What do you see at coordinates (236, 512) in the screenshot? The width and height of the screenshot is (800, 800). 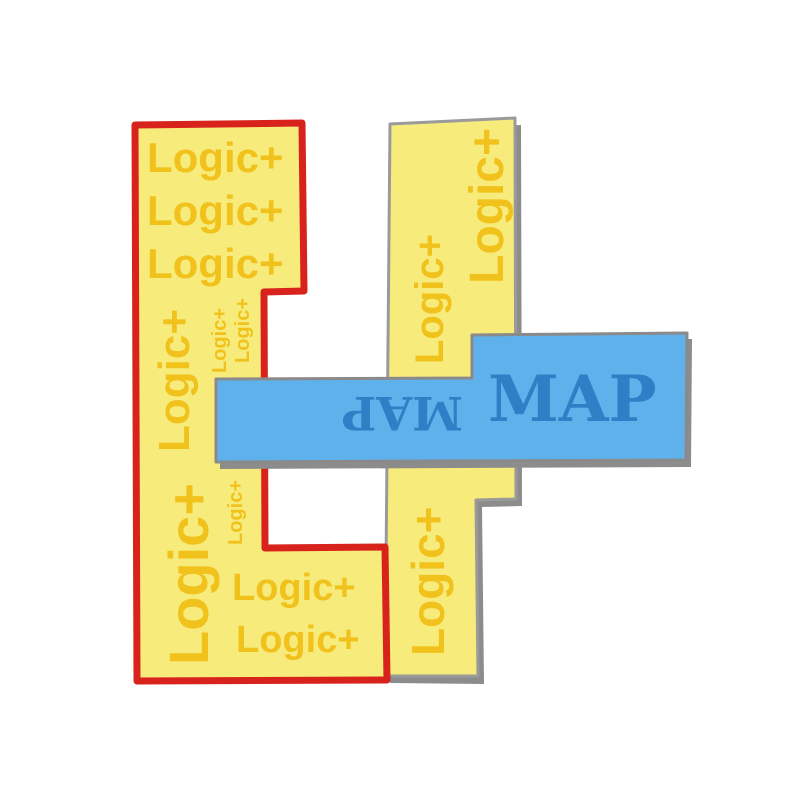 I see `left-piece-label-v-small-3: Logic+` at bounding box center [236, 512].